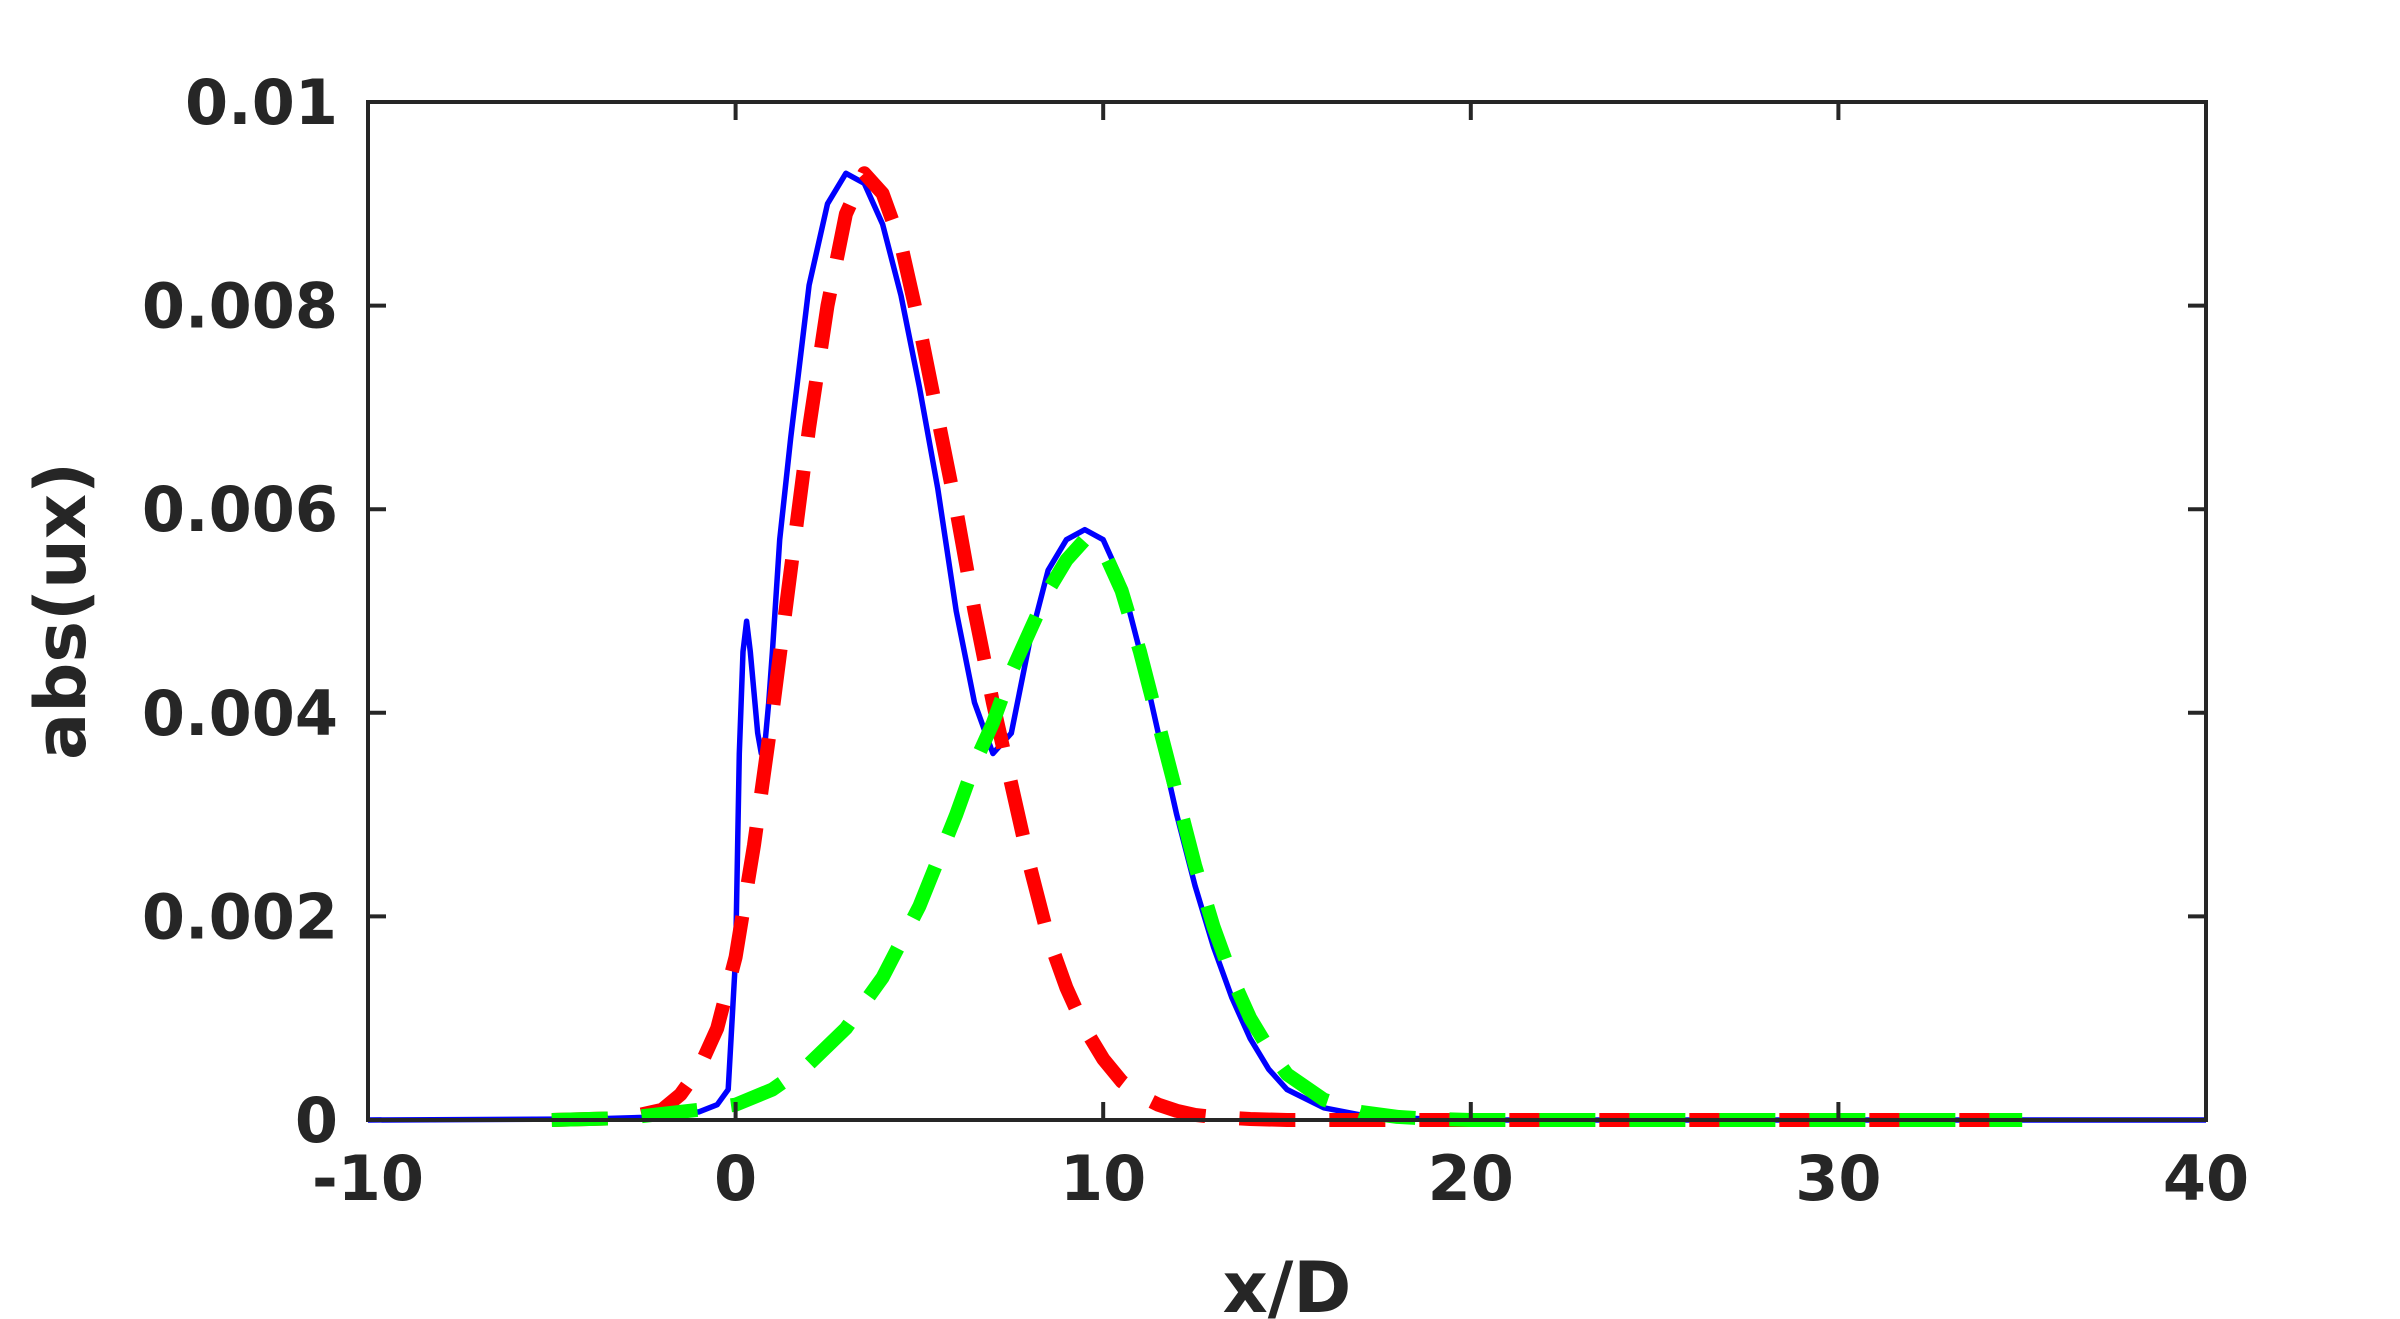 This screenshot has height=1319, width=2400. Describe the element at coordinates (240, 509) in the screenshot. I see `y-tick-label: 0.006` at that location.